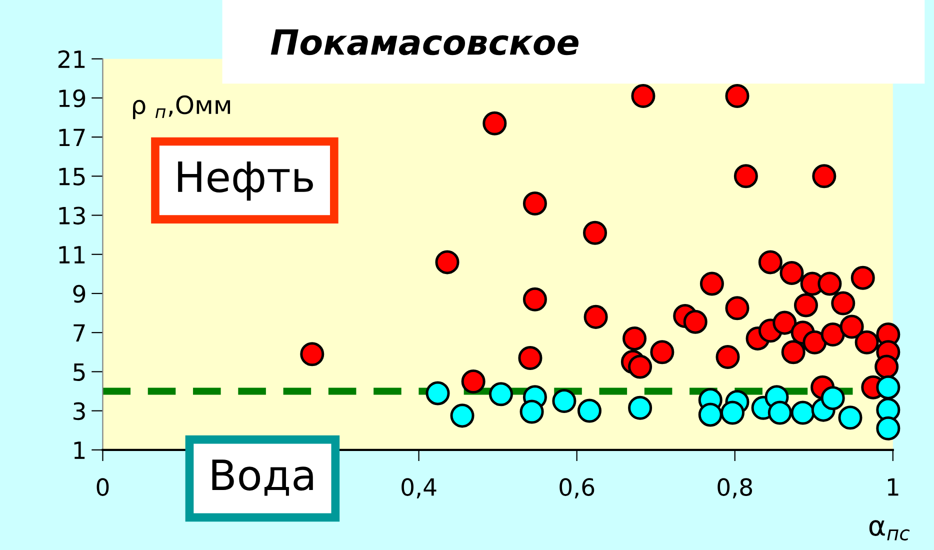 The height and width of the screenshot is (550, 934). What do you see at coordinates (889, 530) in the screenshot?
I see `x-axis-title: α$_{пс}$` at bounding box center [889, 530].